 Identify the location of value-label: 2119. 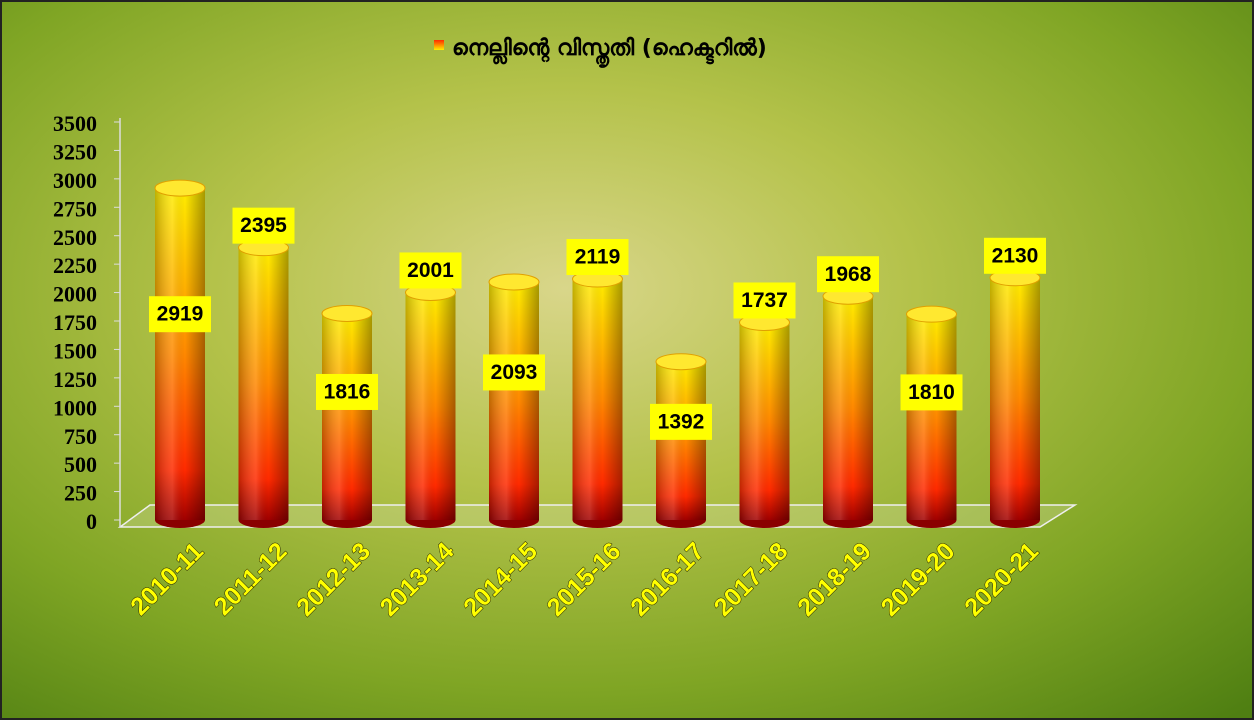
(598, 257).